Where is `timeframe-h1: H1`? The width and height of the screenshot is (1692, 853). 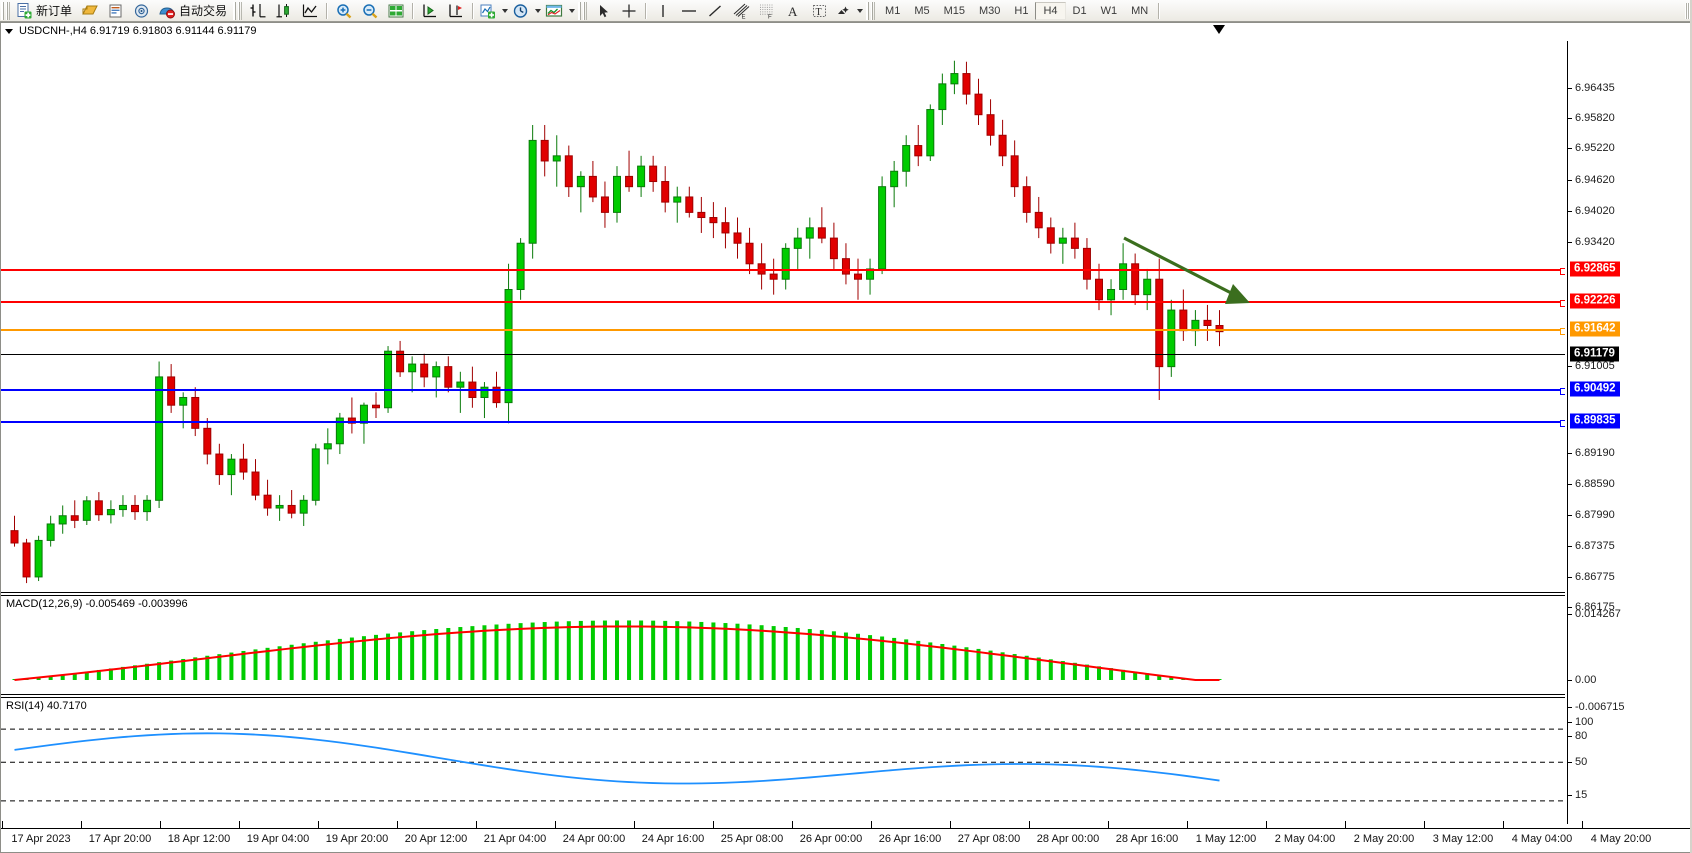
timeframe-h1: H1 is located at coordinates (1021, 10).